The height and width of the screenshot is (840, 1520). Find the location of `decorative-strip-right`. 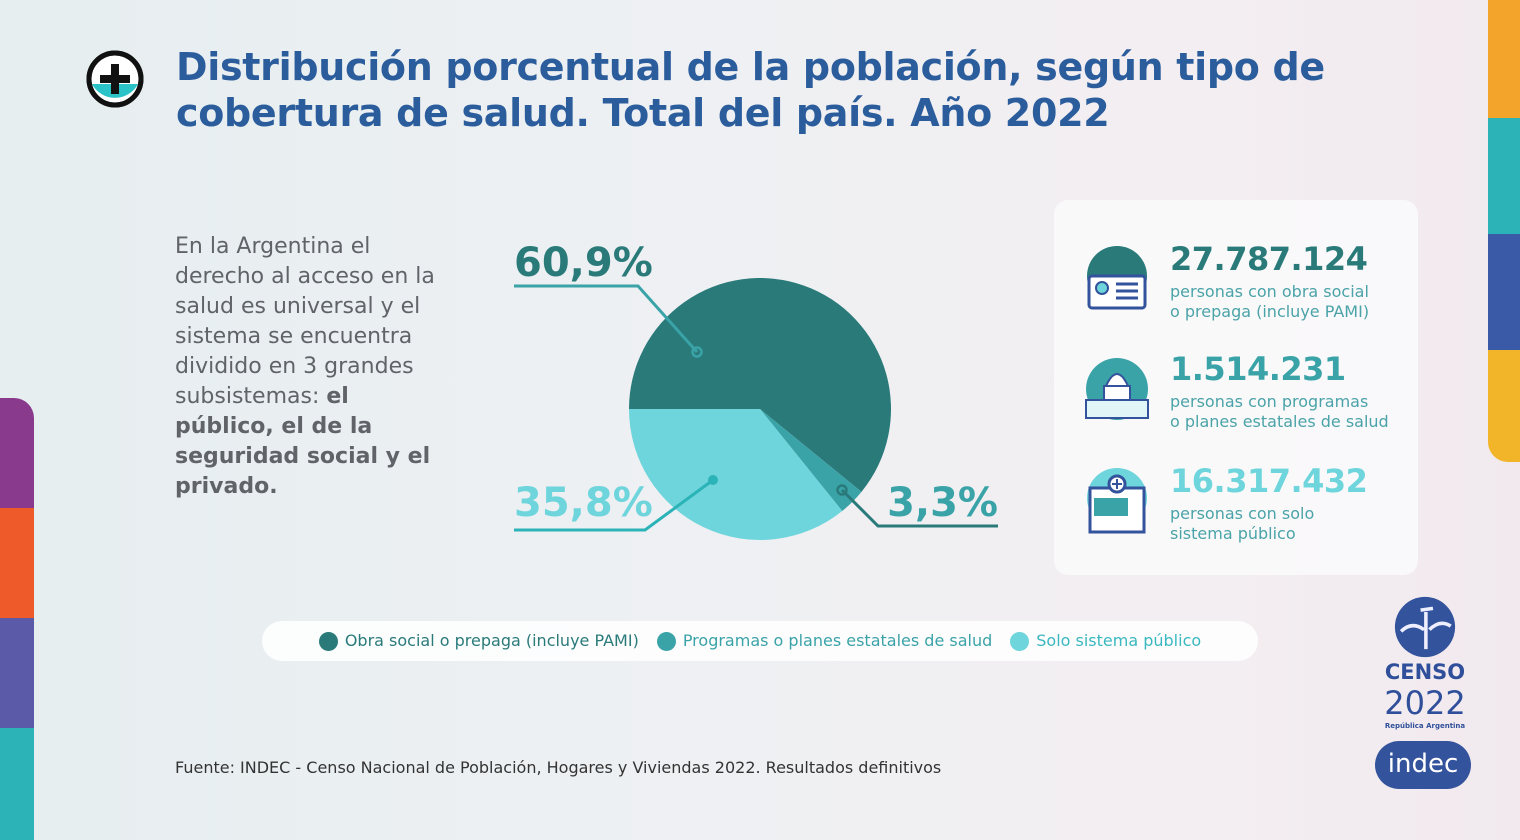

decorative-strip-right is located at coordinates (1504, 231).